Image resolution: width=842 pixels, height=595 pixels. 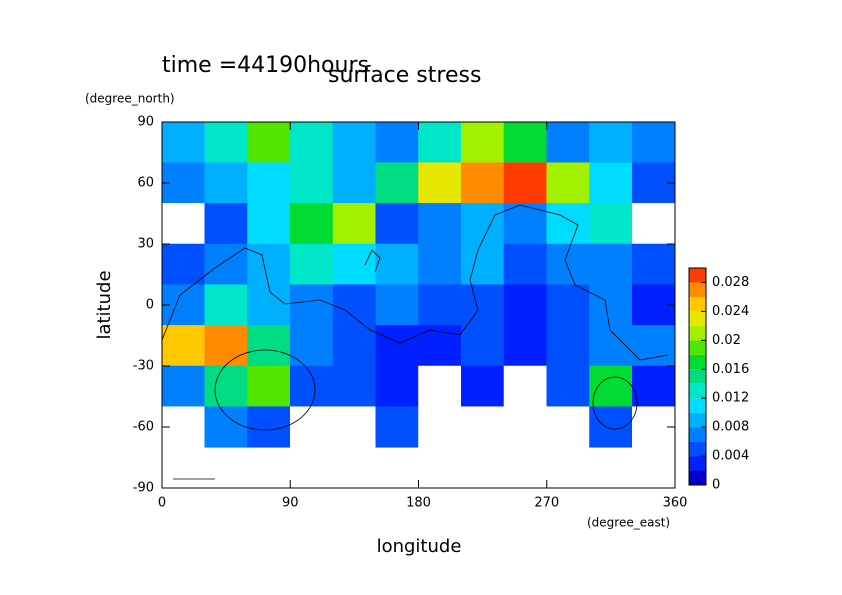 What do you see at coordinates (697, 376) in the screenshot?
I see `colorbar-frame` at bounding box center [697, 376].